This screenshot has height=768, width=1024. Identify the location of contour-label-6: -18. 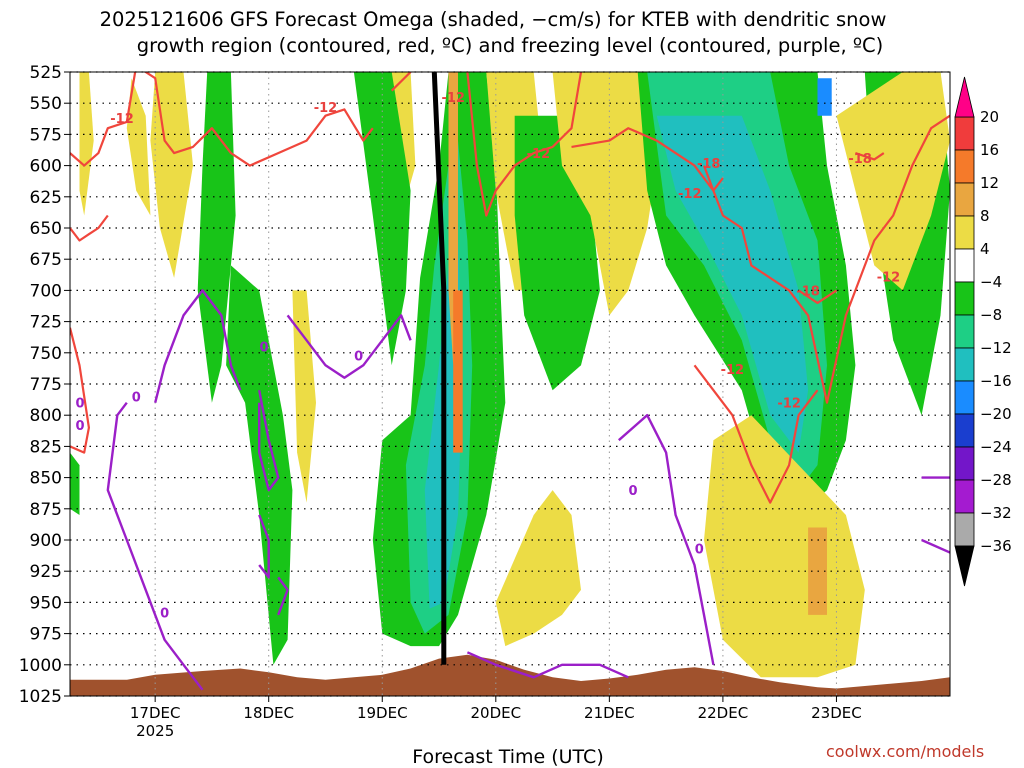
(860, 159).